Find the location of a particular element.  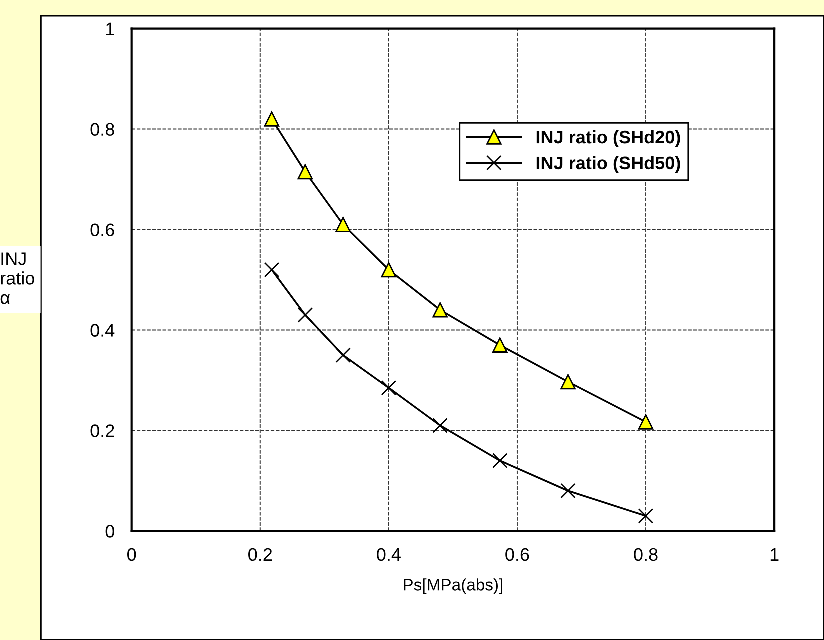

y-tick-label: 0.4 is located at coordinates (102, 330).